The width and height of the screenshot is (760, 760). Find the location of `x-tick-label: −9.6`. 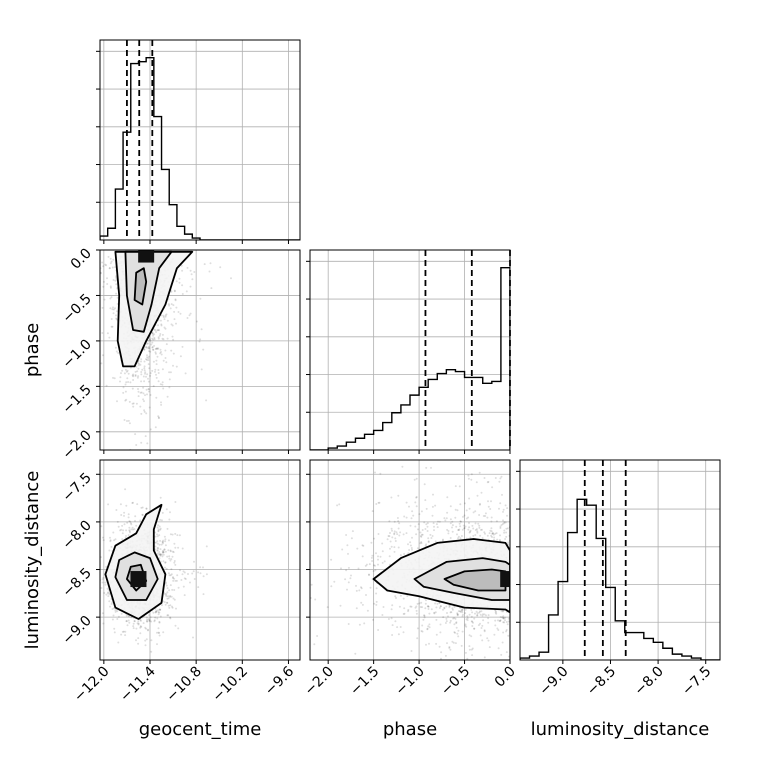

x-tick-label: −9.6 is located at coordinates (279, 680).